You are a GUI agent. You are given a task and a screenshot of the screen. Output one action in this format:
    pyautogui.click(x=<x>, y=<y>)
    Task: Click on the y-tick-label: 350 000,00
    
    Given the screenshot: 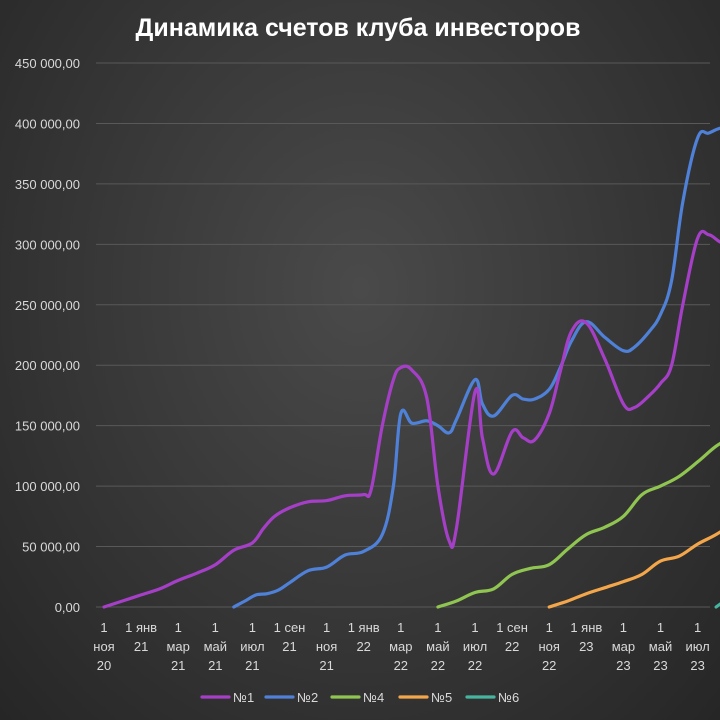 What is the action you would take?
    pyautogui.click(x=47, y=184)
    